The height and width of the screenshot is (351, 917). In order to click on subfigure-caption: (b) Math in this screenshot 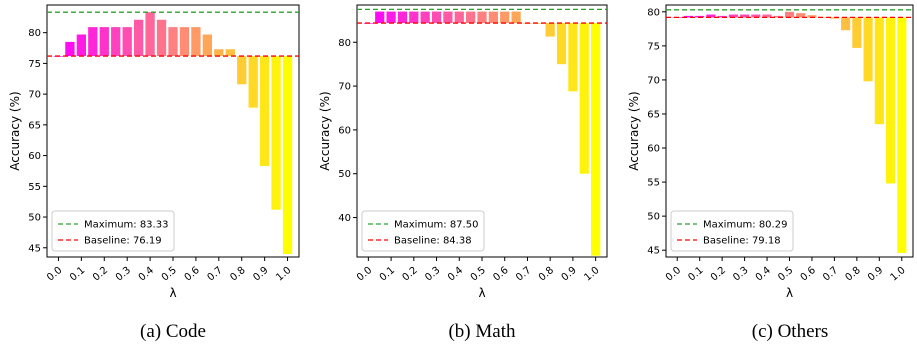, I will do `click(482, 331)`.